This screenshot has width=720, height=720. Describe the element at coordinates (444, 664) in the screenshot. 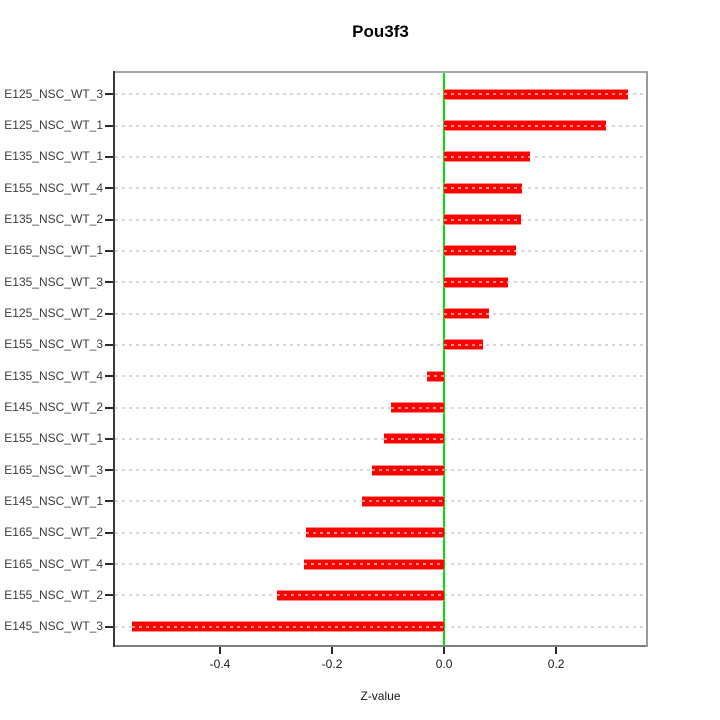

I see `x-tick-label: 0.0` at that location.